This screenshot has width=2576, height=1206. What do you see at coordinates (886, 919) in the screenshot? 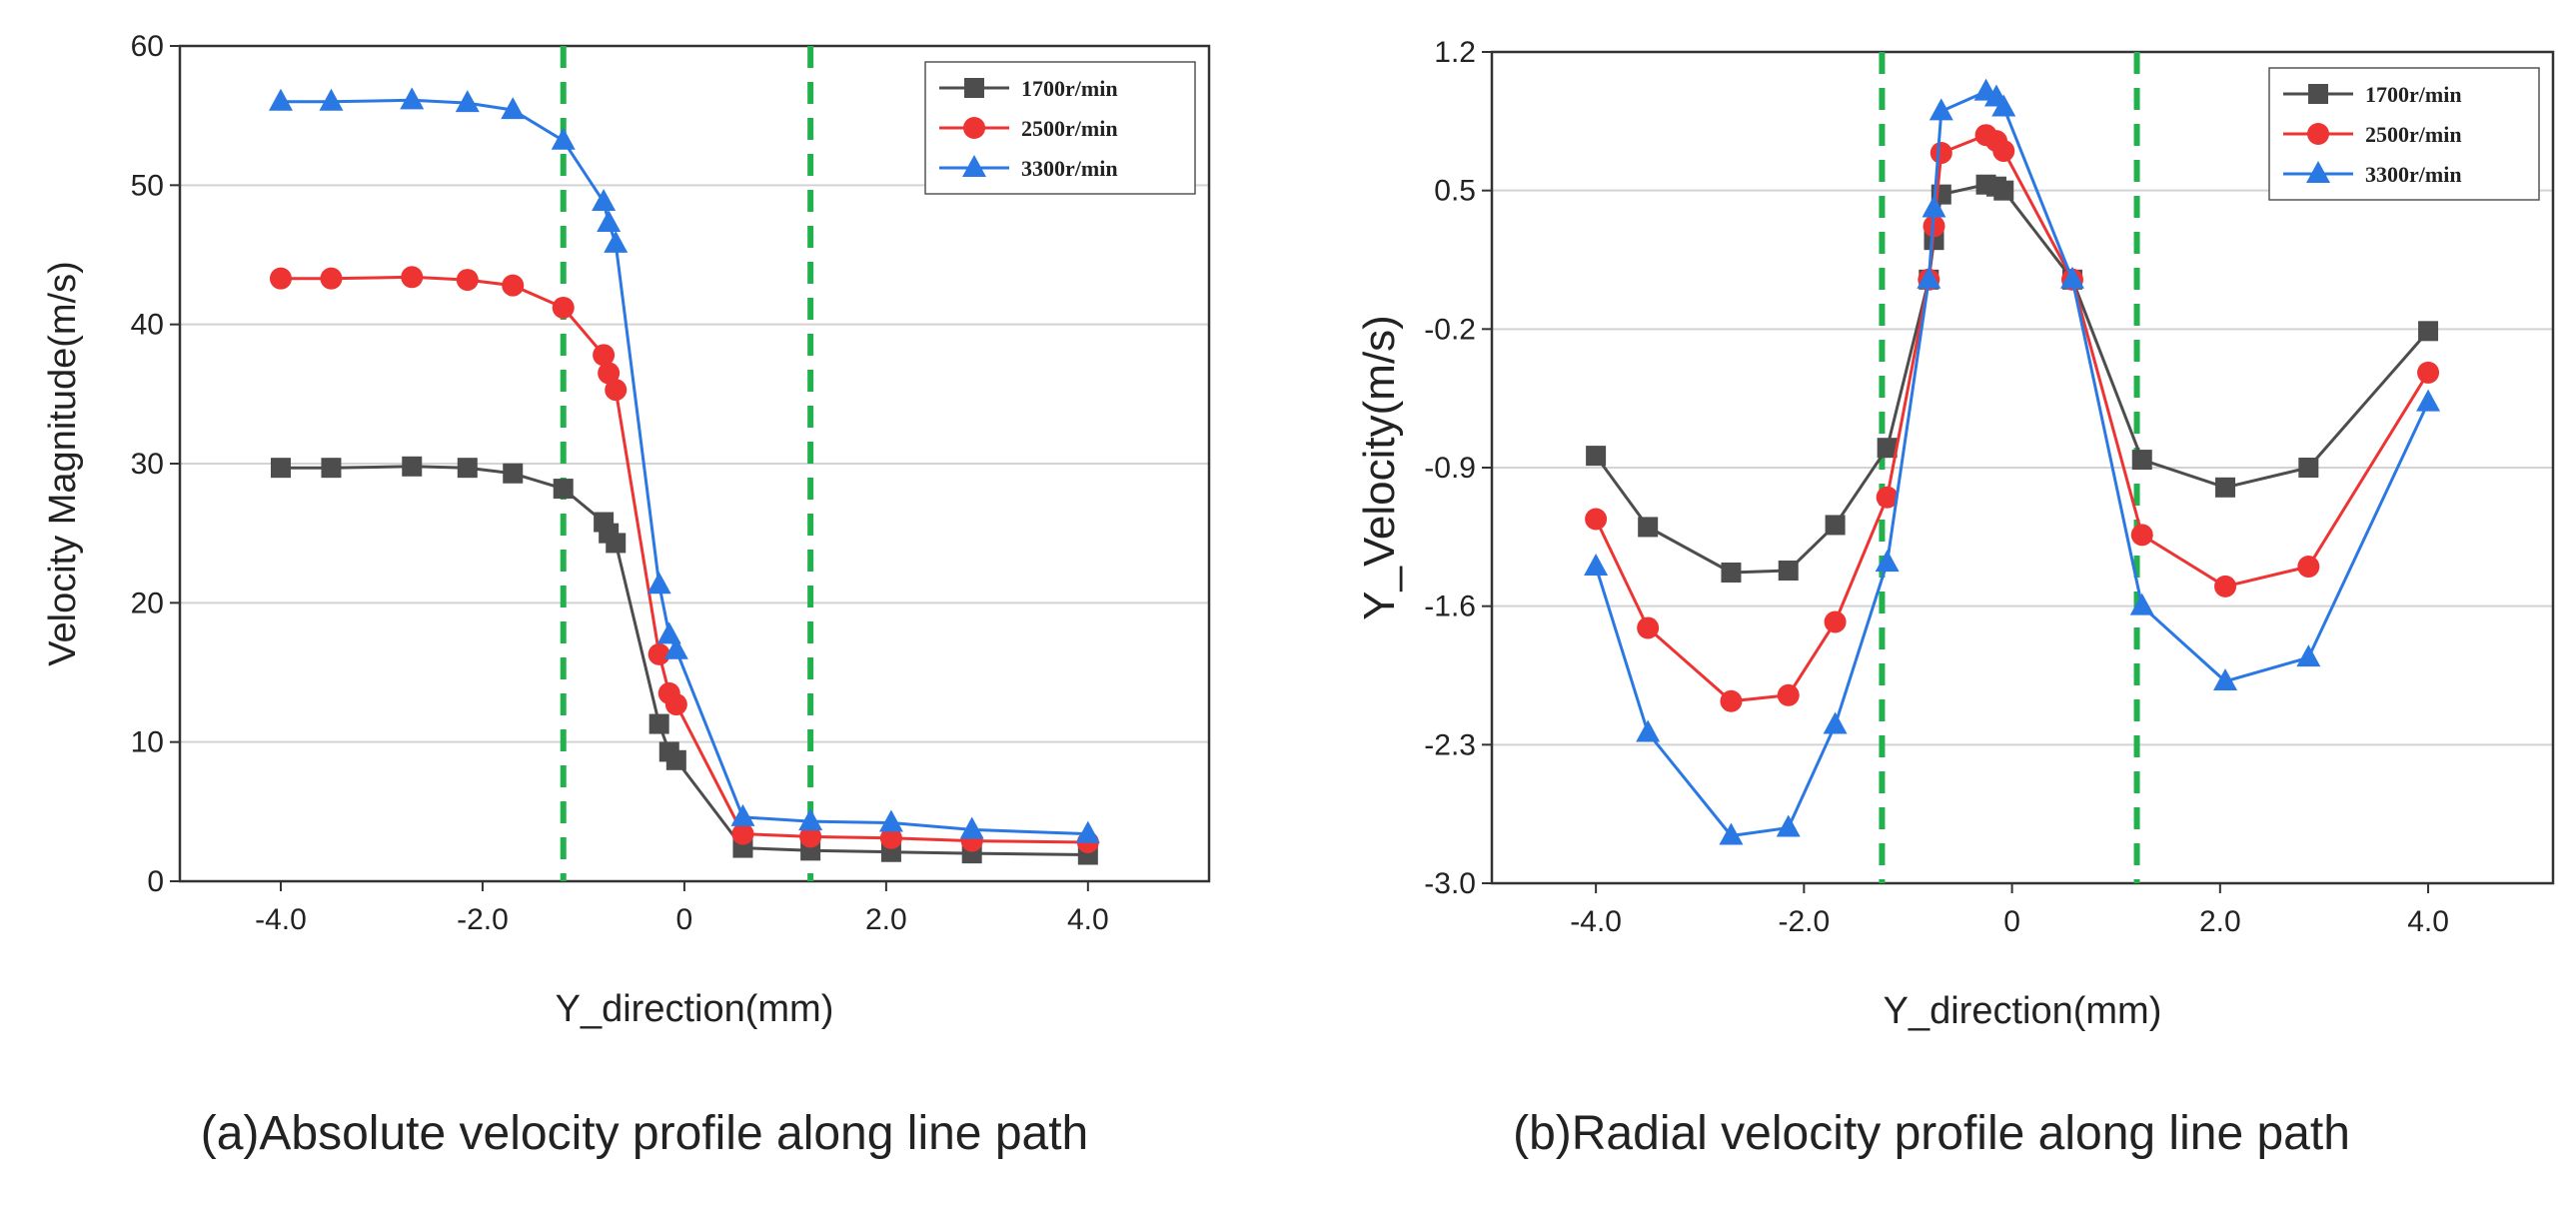
I see `chart-a-xtick-label: 2.0` at bounding box center [886, 919].